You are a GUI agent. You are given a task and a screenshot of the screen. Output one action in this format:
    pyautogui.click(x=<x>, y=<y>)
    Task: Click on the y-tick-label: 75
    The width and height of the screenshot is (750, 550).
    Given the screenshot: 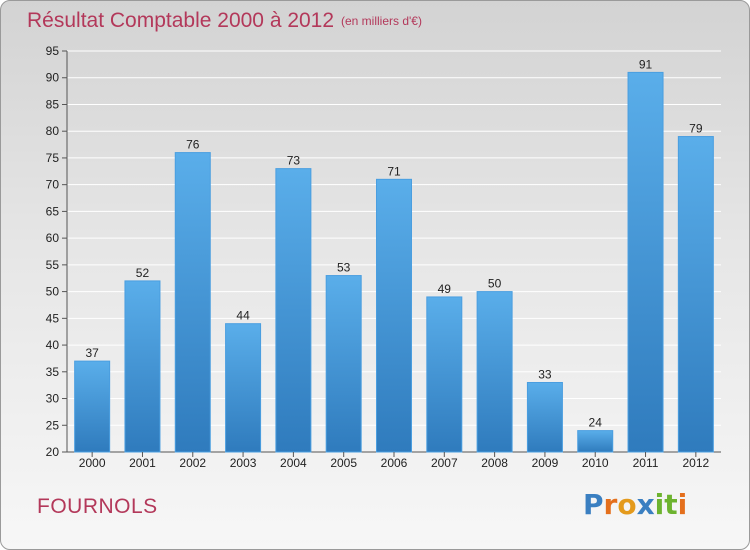 What is the action you would take?
    pyautogui.click(x=53, y=158)
    